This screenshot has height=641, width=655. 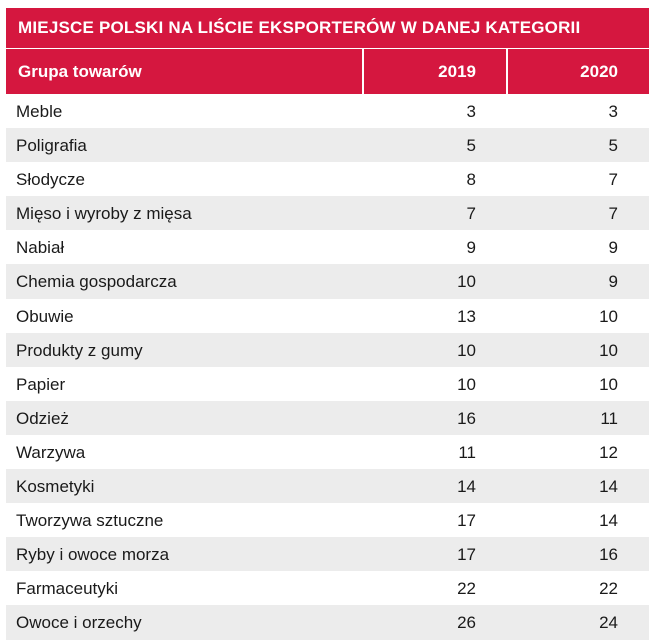 What do you see at coordinates (471, 248) in the screenshot?
I see `row-value-2019: 9` at bounding box center [471, 248].